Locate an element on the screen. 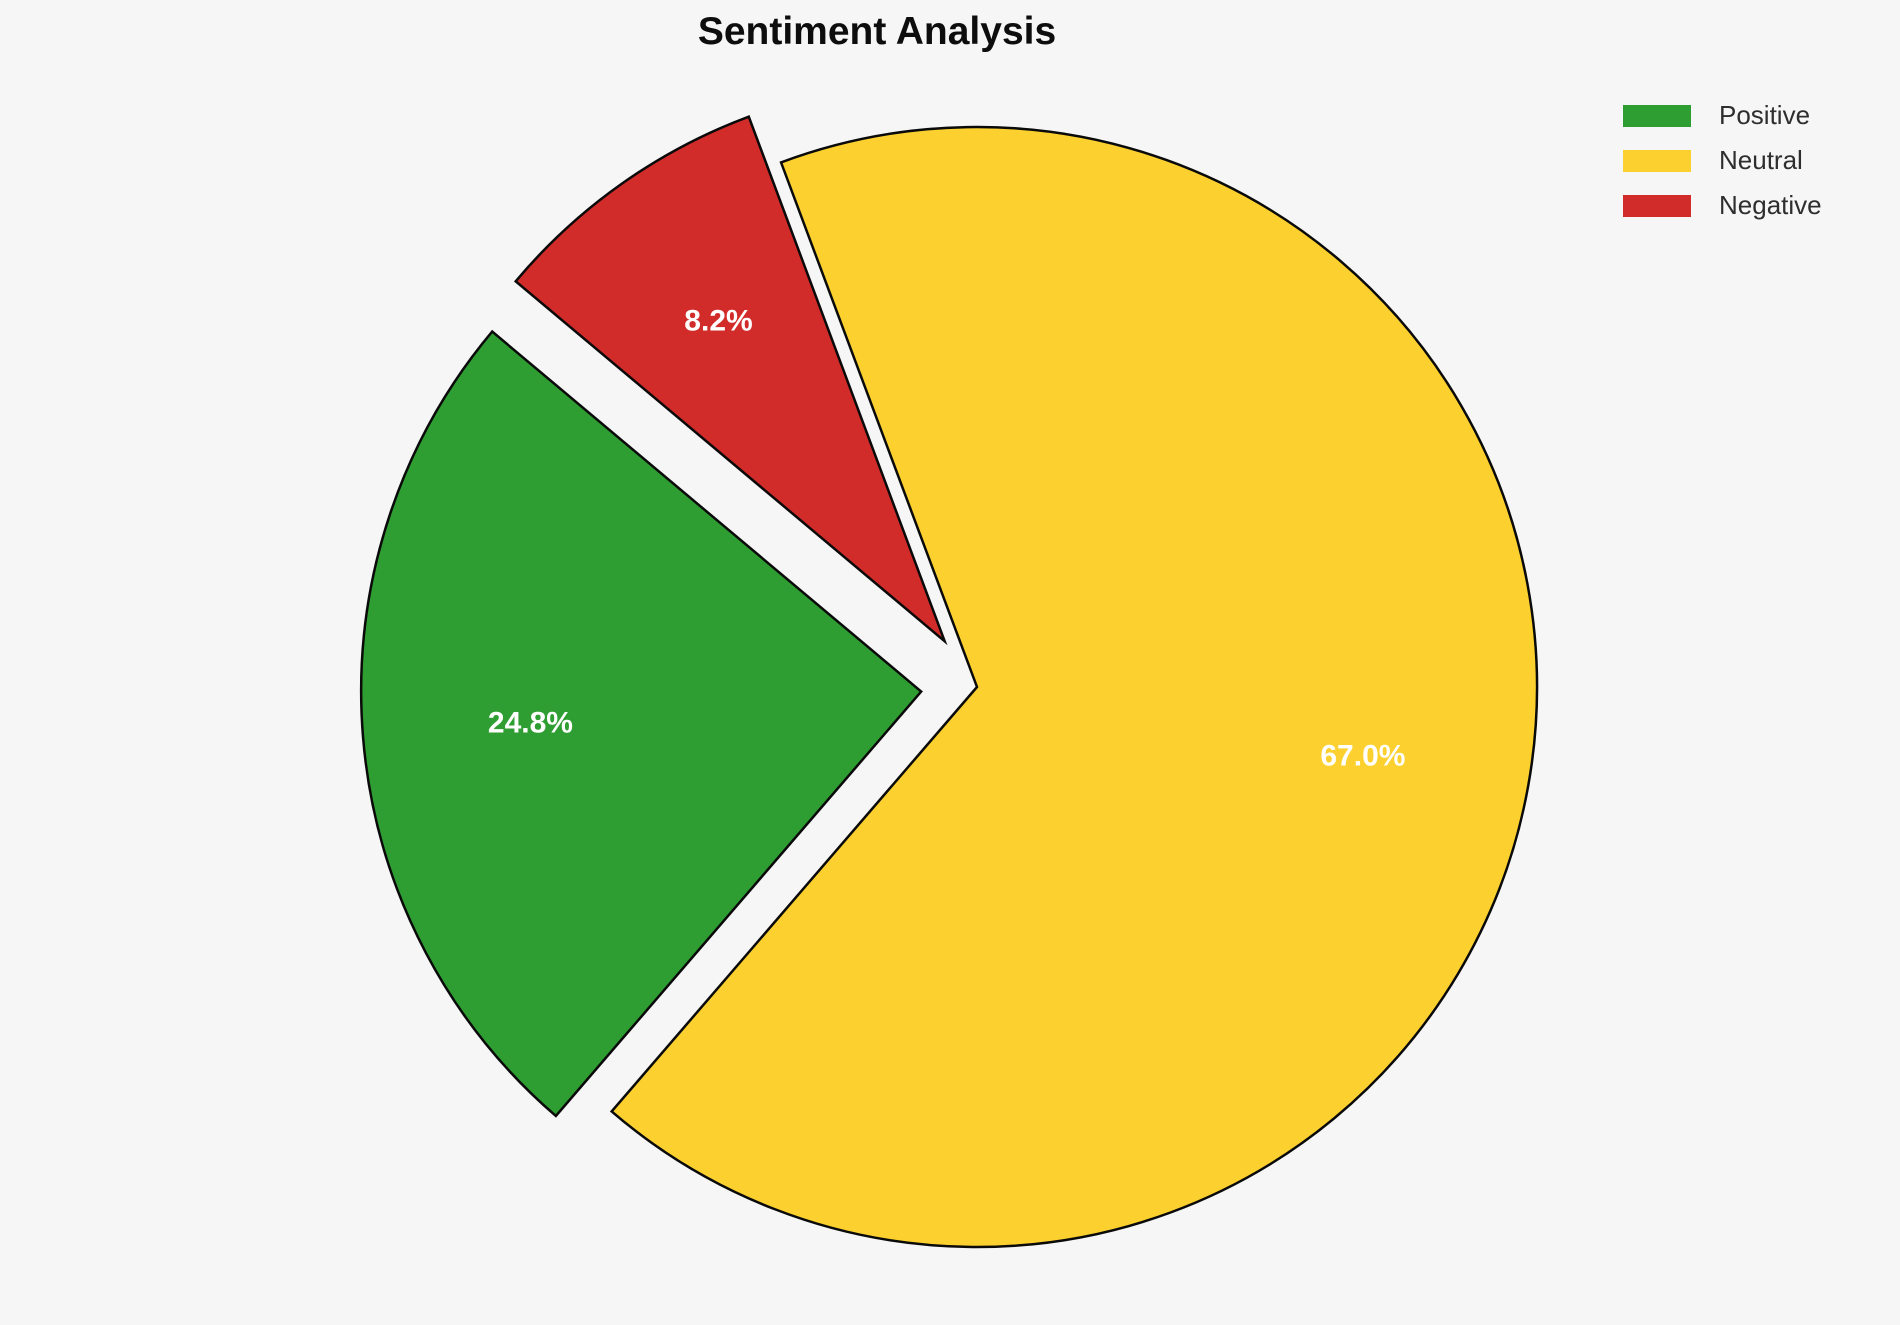  legend: Positive Neutral Negative is located at coordinates (1722, 160).